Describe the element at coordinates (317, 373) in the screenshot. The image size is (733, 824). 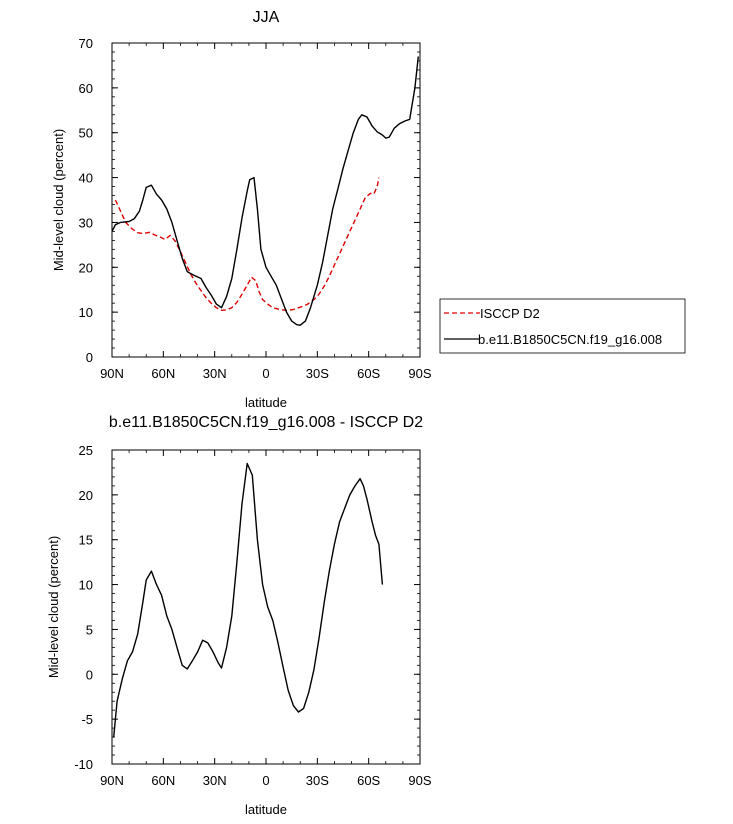
I see `top-x-tick-label: 30S` at that location.